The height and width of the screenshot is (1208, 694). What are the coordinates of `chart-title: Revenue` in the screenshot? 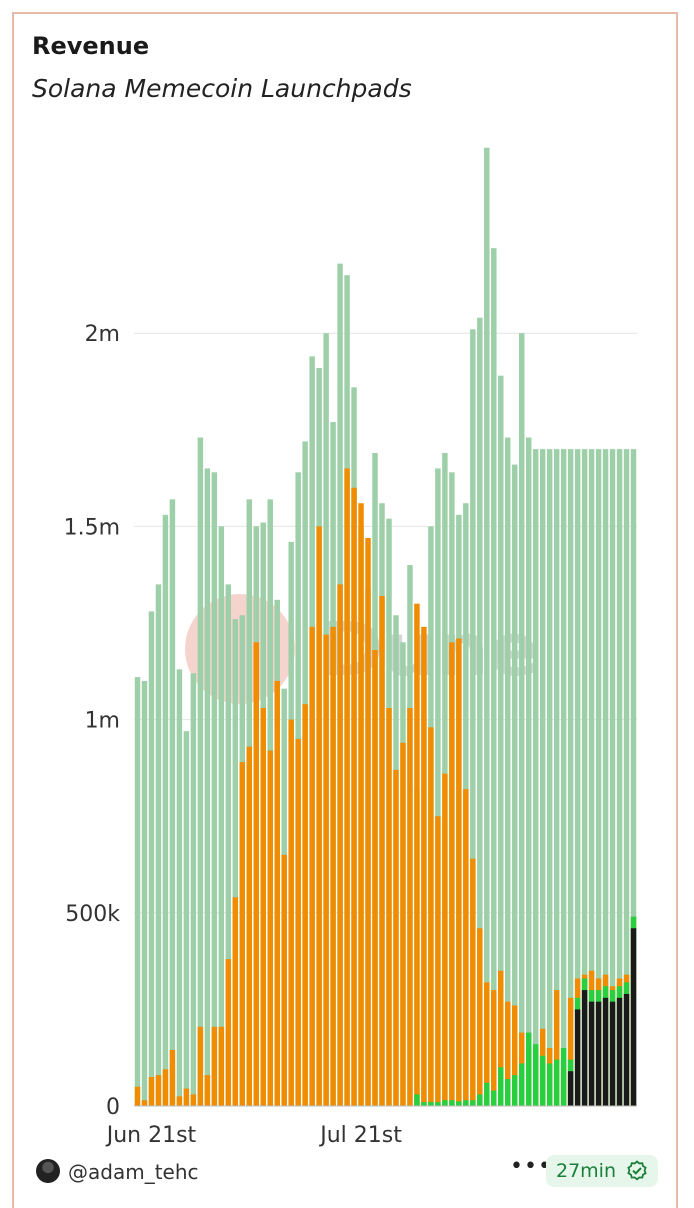 It's located at (91, 46).